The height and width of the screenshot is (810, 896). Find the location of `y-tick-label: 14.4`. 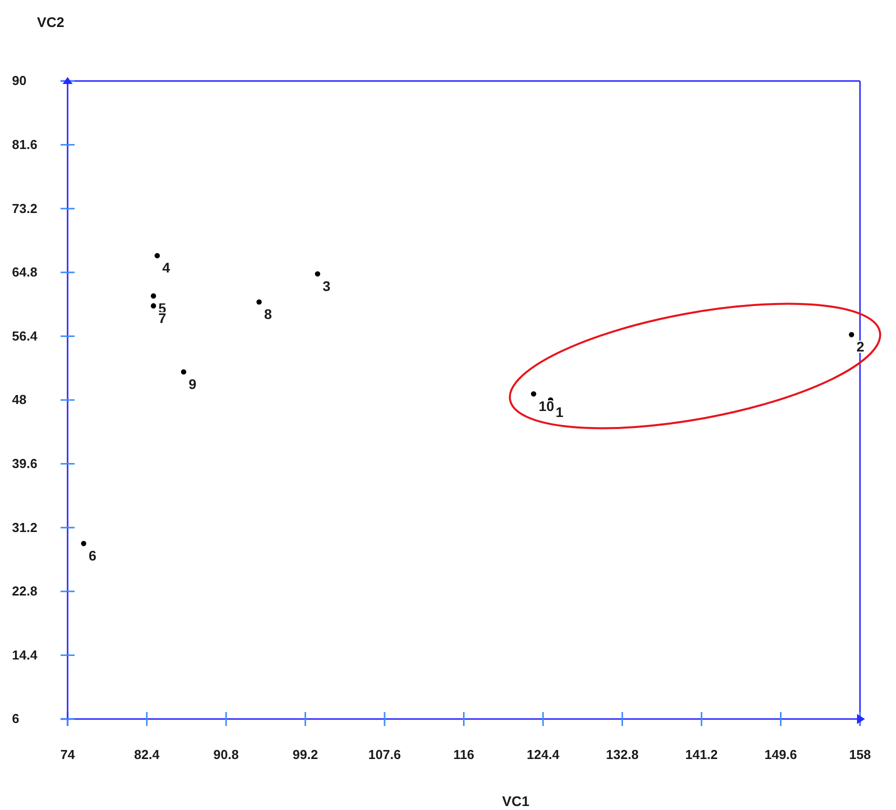

y-tick-label: 14.4 is located at coordinates (25, 654).